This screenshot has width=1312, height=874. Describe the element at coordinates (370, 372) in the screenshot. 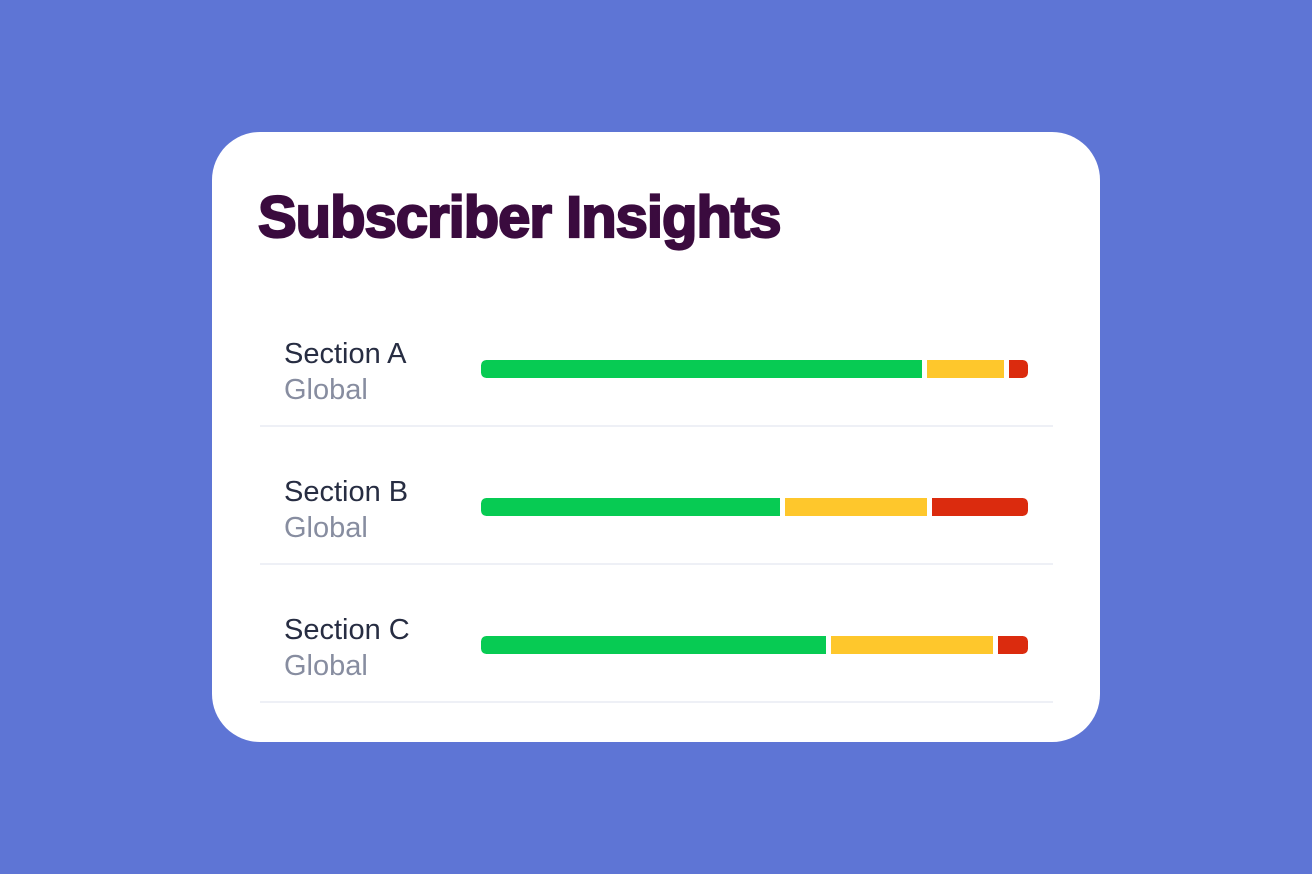

I see `row-label-block: Section A Global` at that location.